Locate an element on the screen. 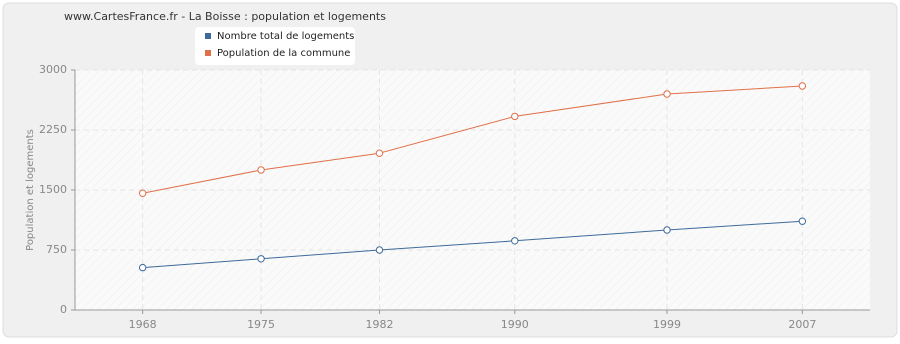  y-tick-label: 0 is located at coordinates (63, 309).